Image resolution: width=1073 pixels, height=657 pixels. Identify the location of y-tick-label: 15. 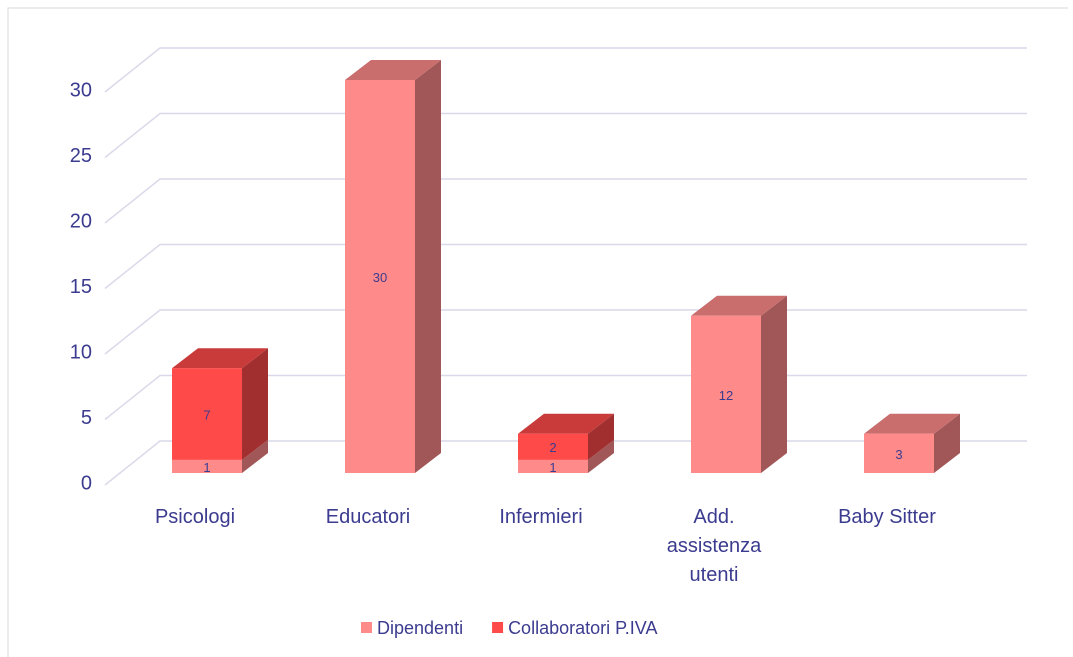
(81, 287).